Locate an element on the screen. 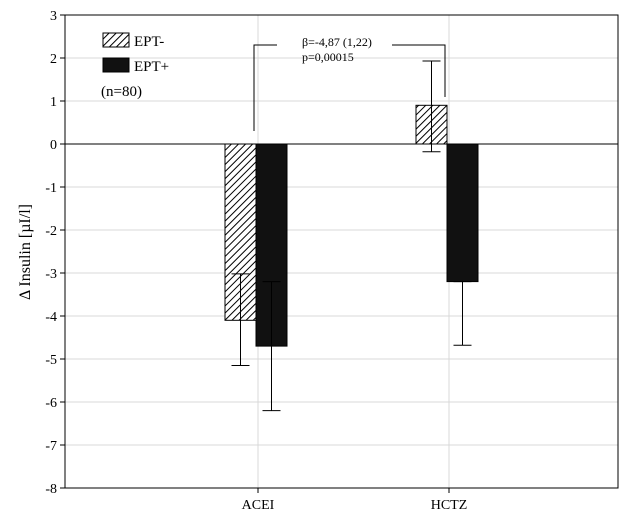 The image size is (623, 515). annotation: β=-4,87 (1,22) p=0,00015 is located at coordinates (349, 83).